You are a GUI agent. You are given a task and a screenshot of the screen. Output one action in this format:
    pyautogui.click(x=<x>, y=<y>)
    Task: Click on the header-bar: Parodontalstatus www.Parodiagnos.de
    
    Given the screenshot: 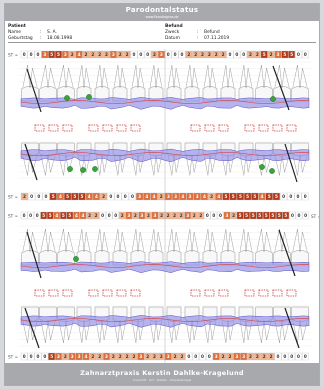 What is the action you would take?
    pyautogui.click(x=162, y=12)
    